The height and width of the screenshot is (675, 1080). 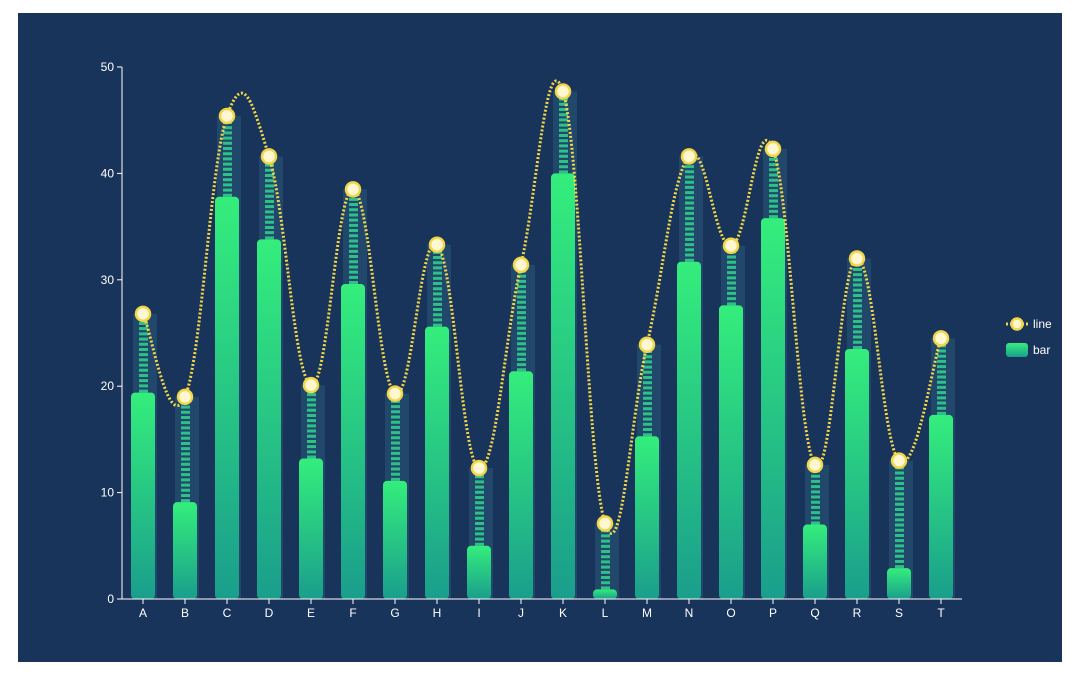 I want to click on bar-E, so click(x=311, y=528).